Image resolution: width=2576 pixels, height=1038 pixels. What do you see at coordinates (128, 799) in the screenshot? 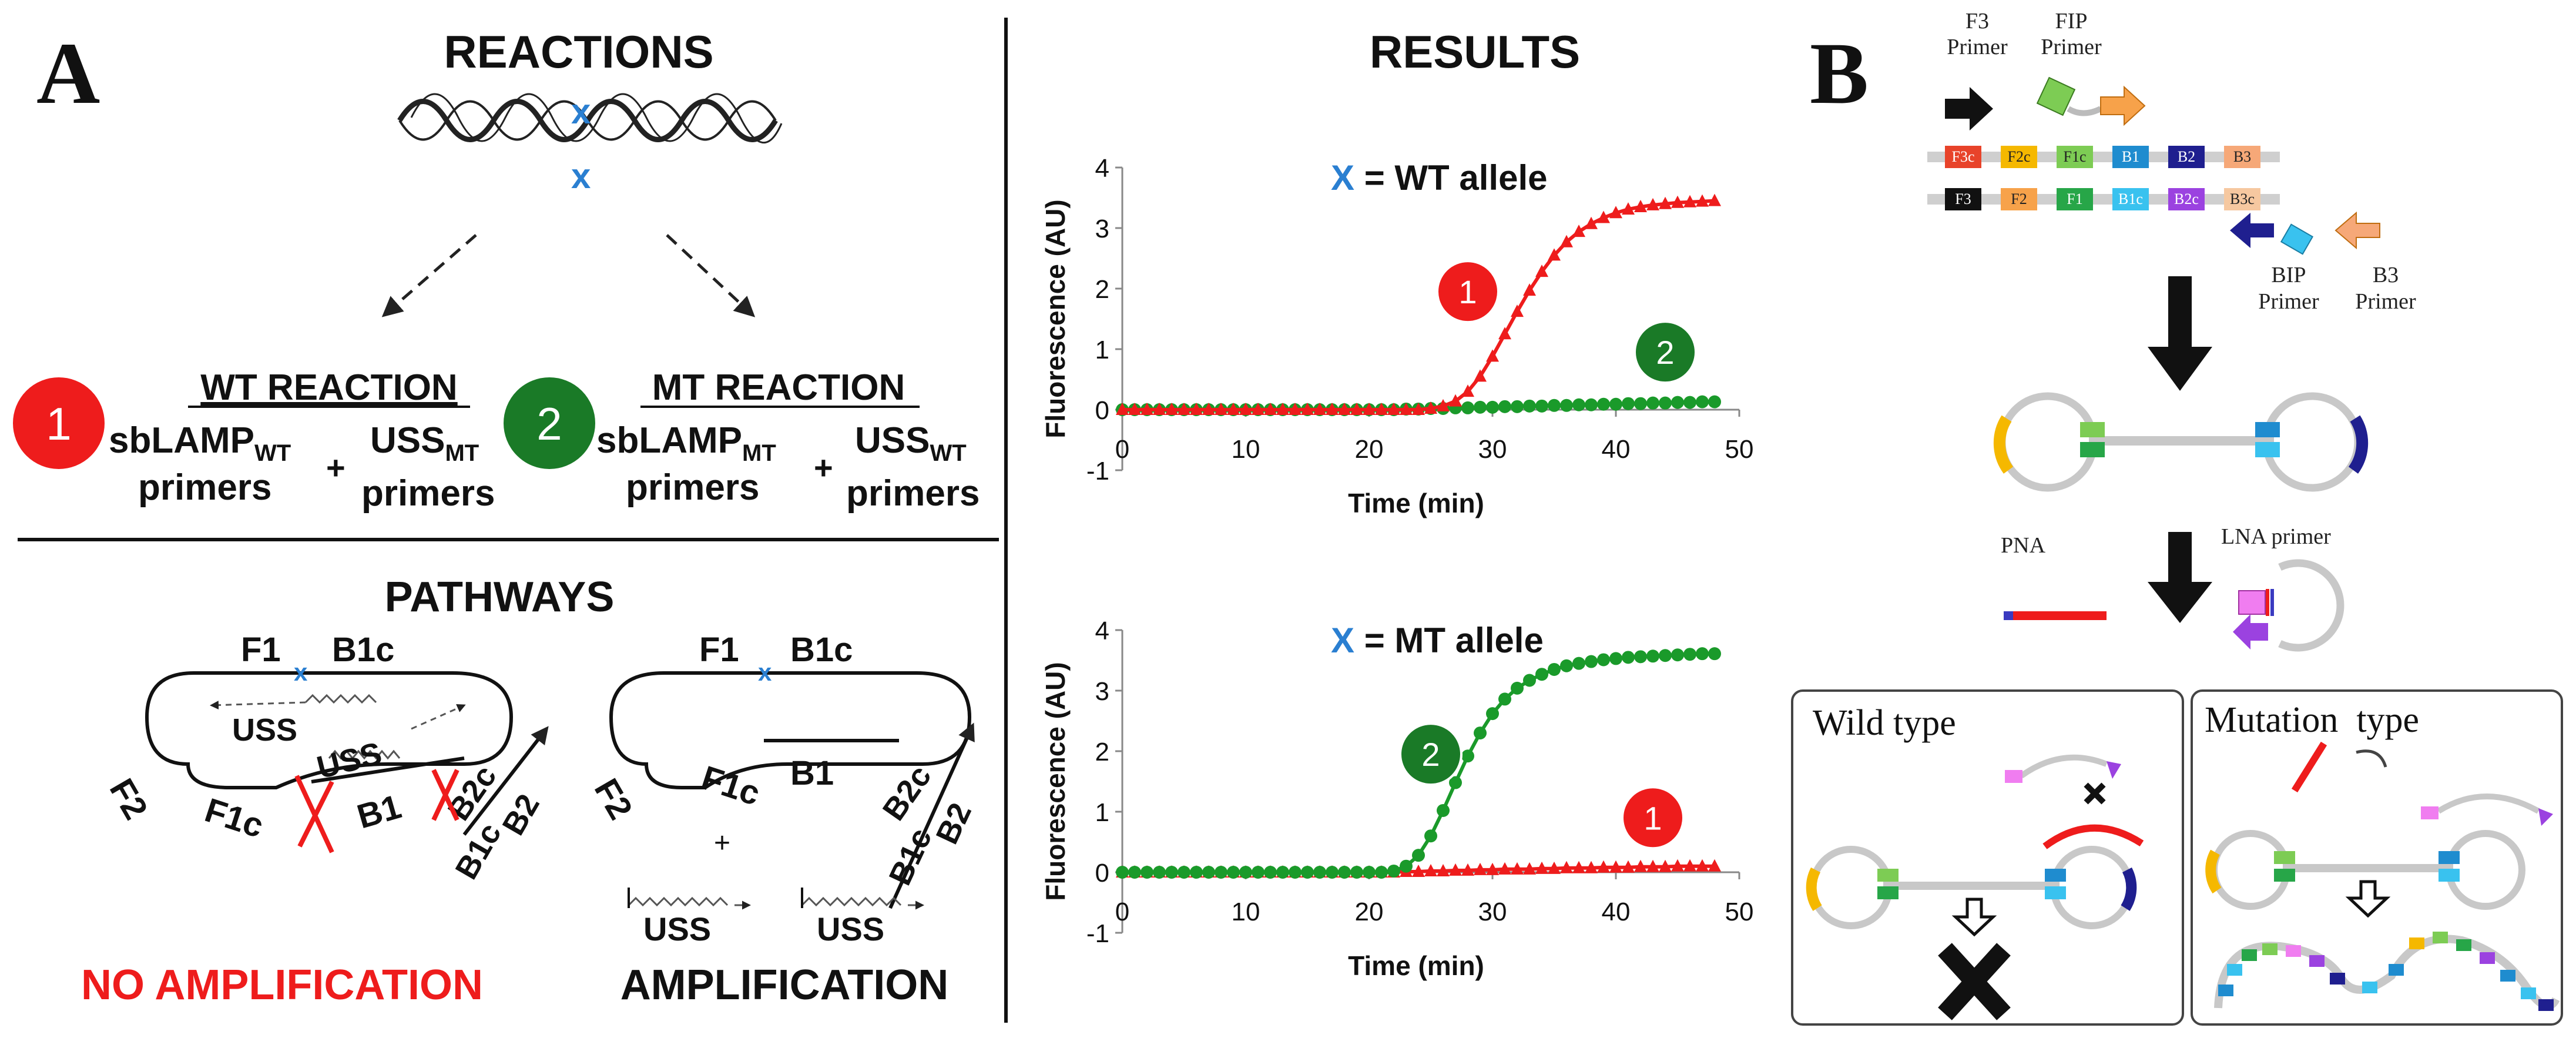
I see `label-f2-left: F2` at bounding box center [128, 799].